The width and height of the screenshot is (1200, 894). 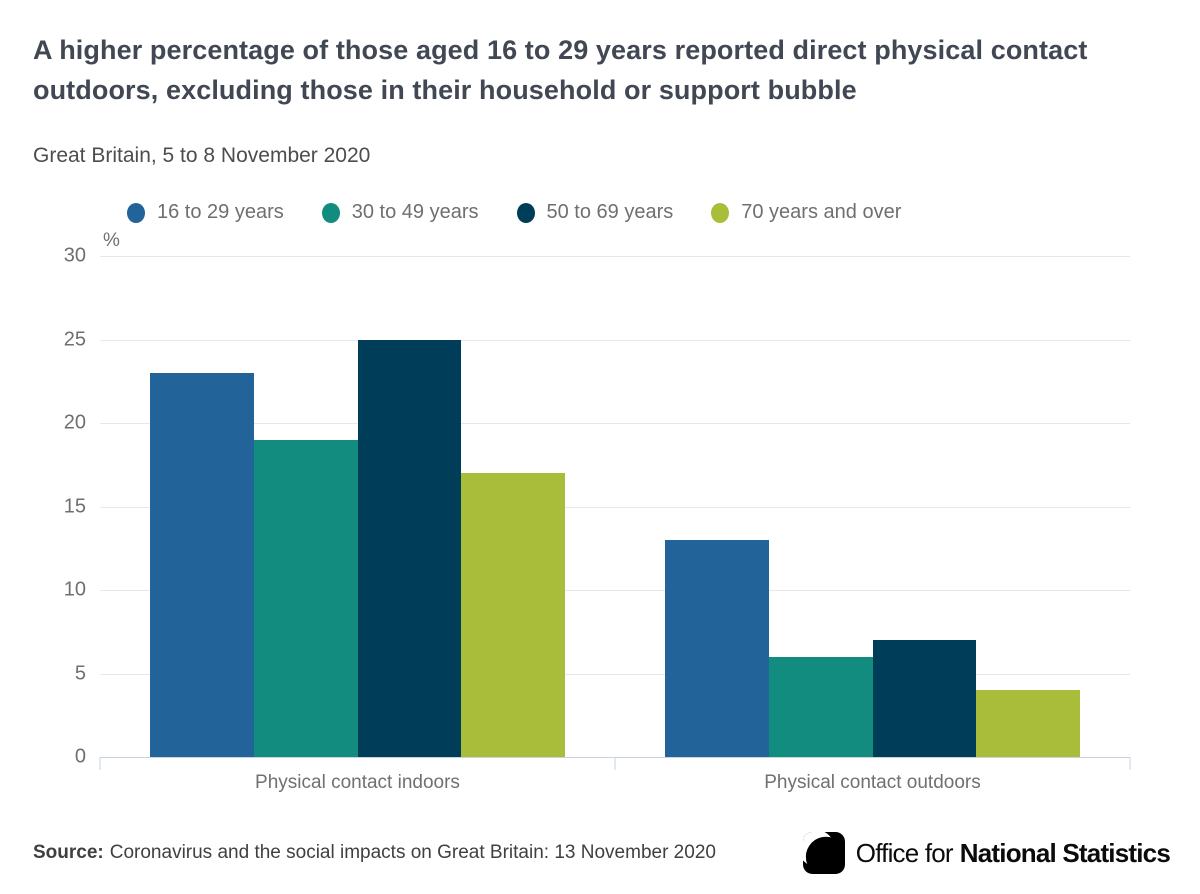 I want to click on y-axis-unit-label: %, so click(x=111, y=240).